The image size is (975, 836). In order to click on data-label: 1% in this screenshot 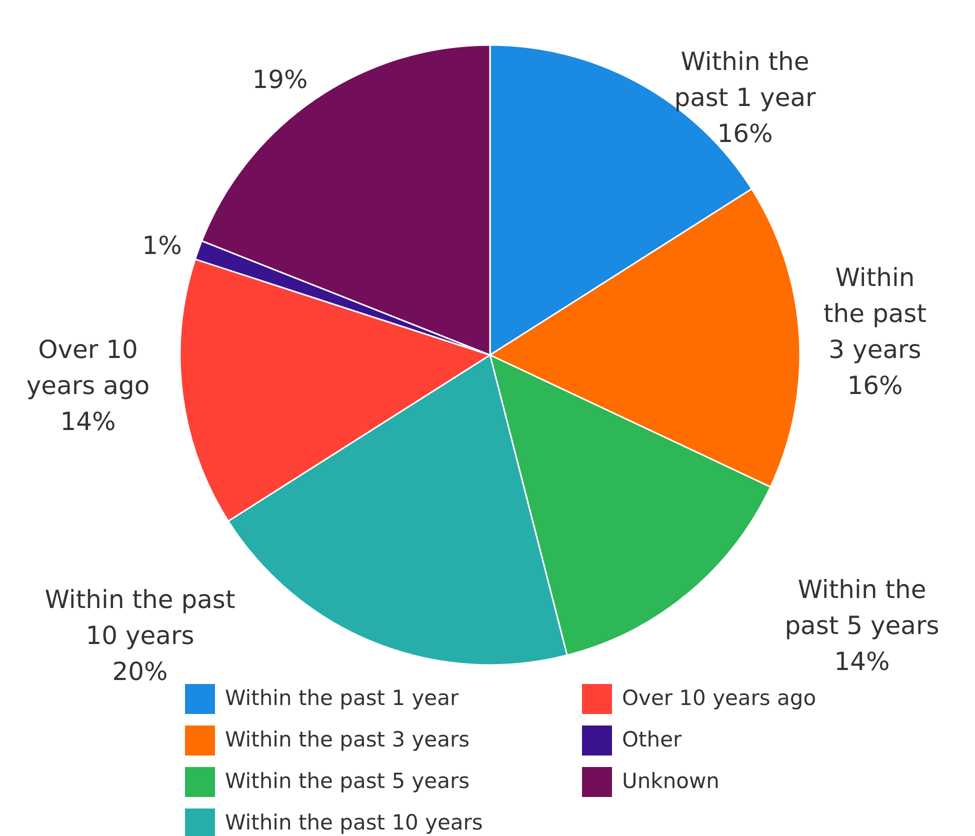, I will do `click(162, 245)`.